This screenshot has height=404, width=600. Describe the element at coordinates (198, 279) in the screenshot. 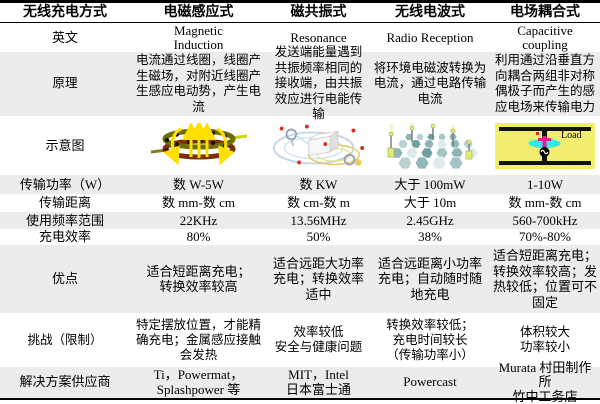

I see `table-cell: 适合短距离充电； 转换效率较高` at that location.